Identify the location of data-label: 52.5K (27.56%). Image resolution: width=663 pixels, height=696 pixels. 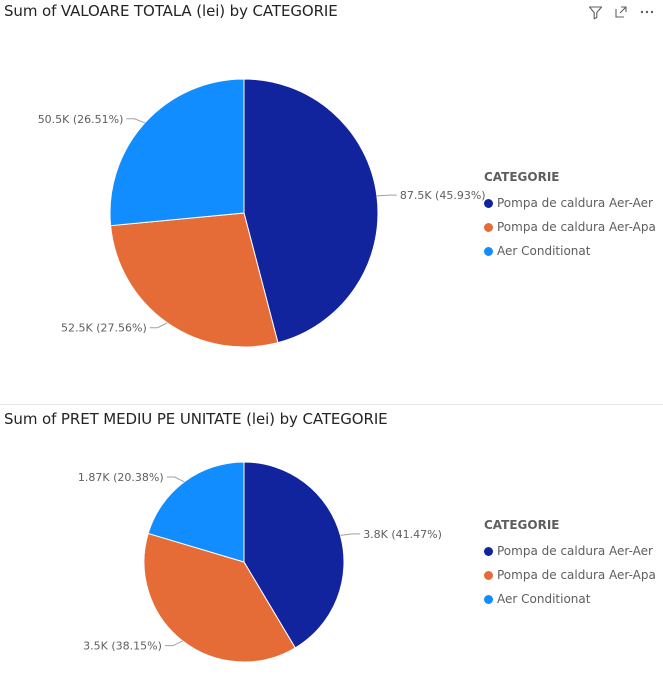
(104, 328).